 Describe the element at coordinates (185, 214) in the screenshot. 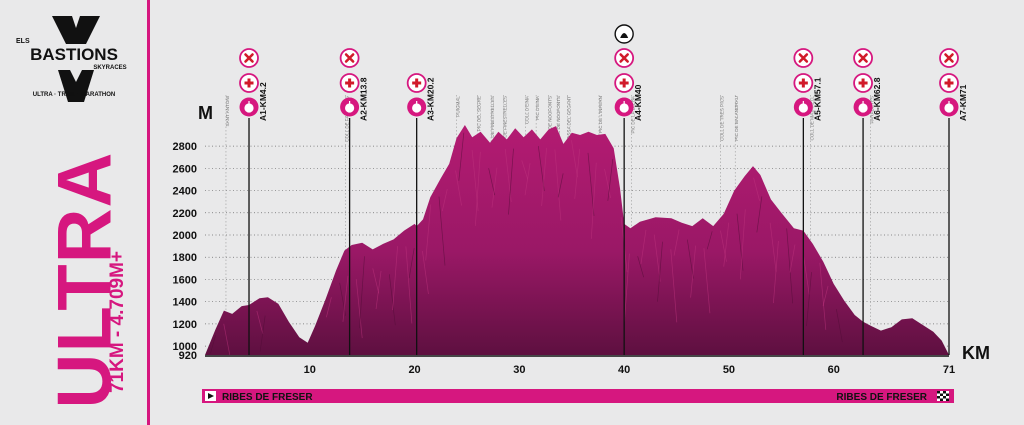

I see `y-tick-label: 2200` at that location.